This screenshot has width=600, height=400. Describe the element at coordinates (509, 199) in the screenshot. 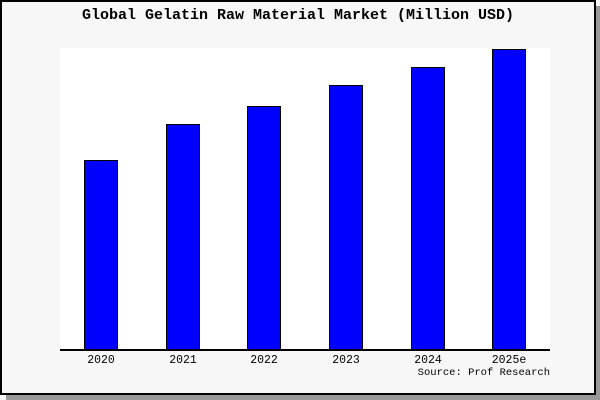

I see `bar-2025e` at that location.